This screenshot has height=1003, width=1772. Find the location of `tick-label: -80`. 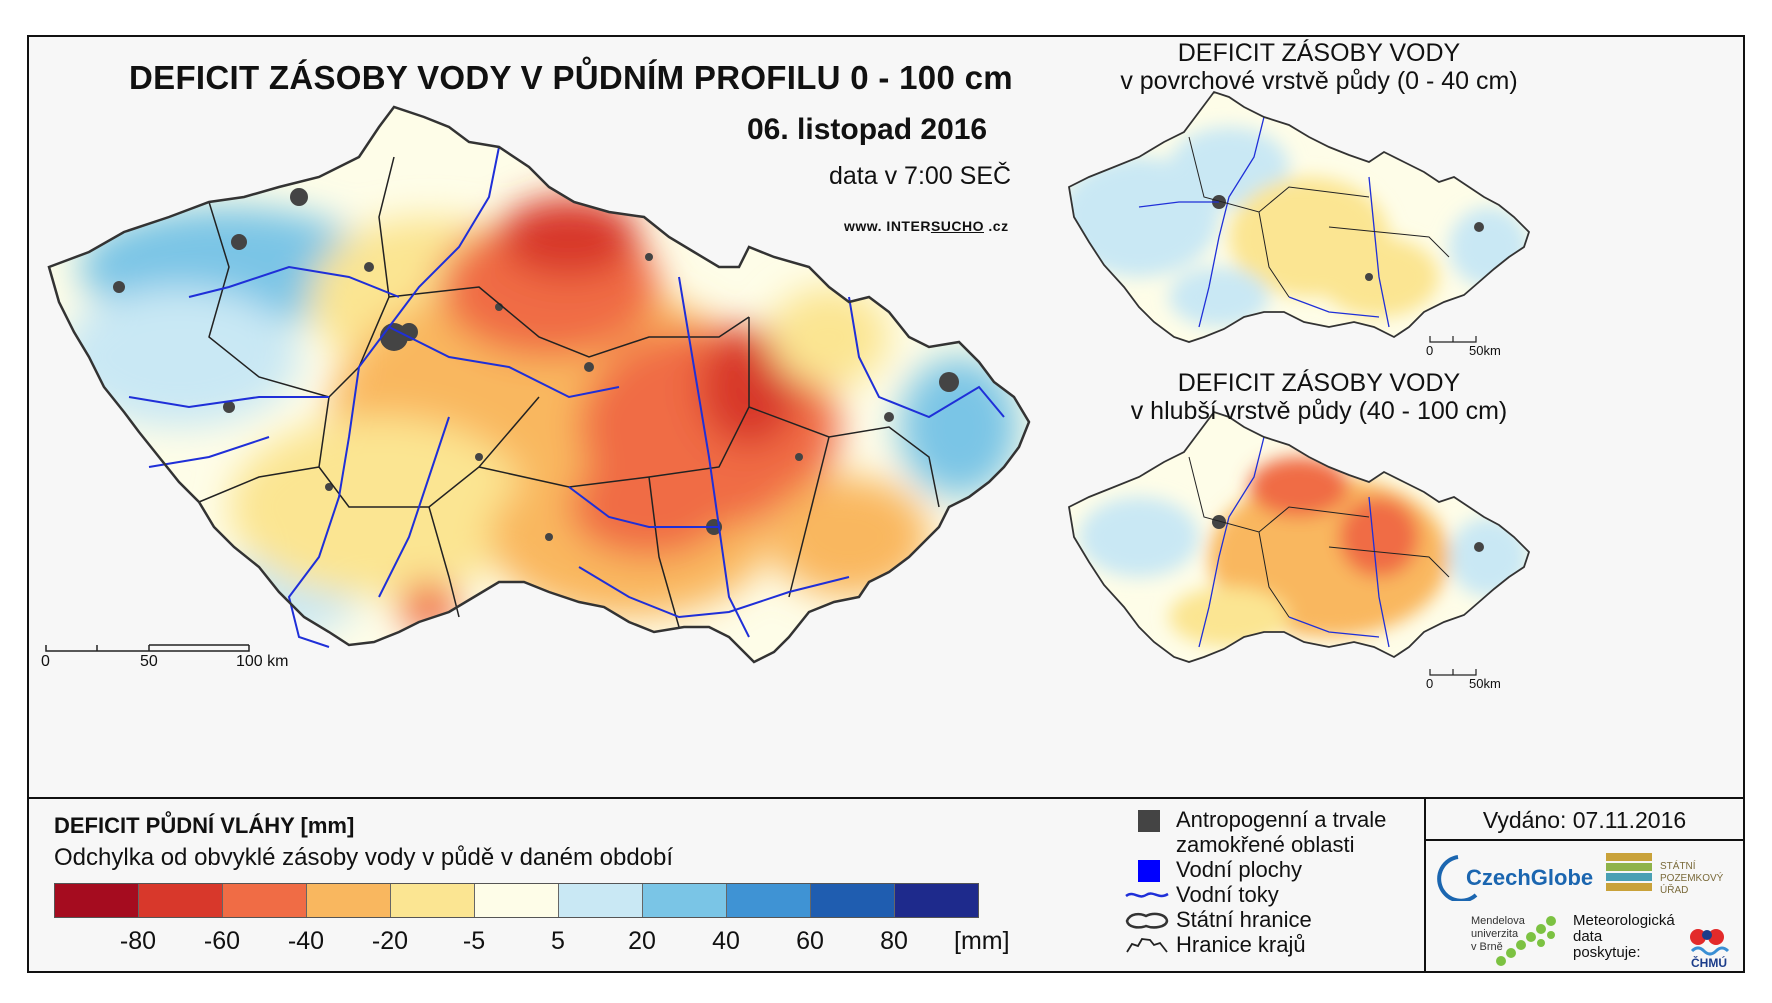

tick-label: -80 is located at coordinates (138, 941).